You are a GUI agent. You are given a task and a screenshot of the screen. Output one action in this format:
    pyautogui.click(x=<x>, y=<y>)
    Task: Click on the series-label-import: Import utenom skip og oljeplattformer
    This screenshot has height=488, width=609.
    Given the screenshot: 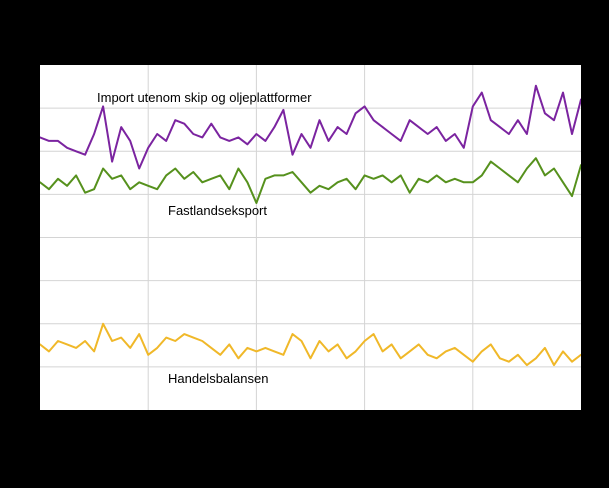 What is the action you would take?
    pyautogui.click(x=204, y=97)
    